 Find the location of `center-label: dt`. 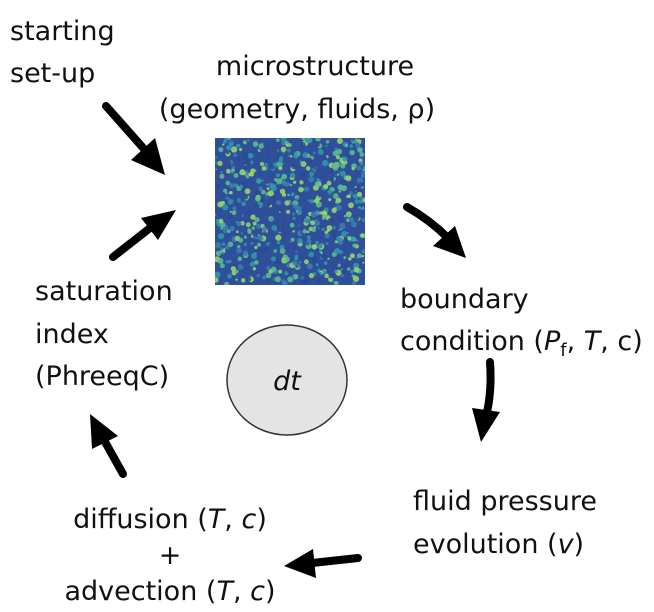

center-label: dt is located at coordinates (287, 381).